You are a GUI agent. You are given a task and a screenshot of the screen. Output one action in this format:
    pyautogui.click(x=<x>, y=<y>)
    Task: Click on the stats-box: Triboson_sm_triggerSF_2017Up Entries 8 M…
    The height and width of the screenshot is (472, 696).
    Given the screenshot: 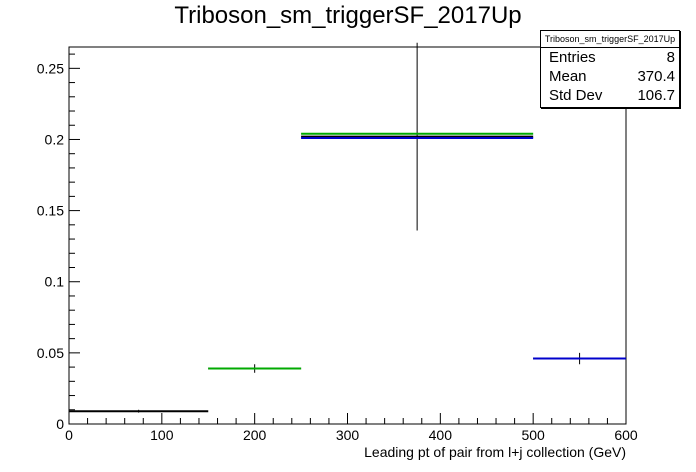 What is the action you would take?
    pyautogui.click(x=610, y=69)
    